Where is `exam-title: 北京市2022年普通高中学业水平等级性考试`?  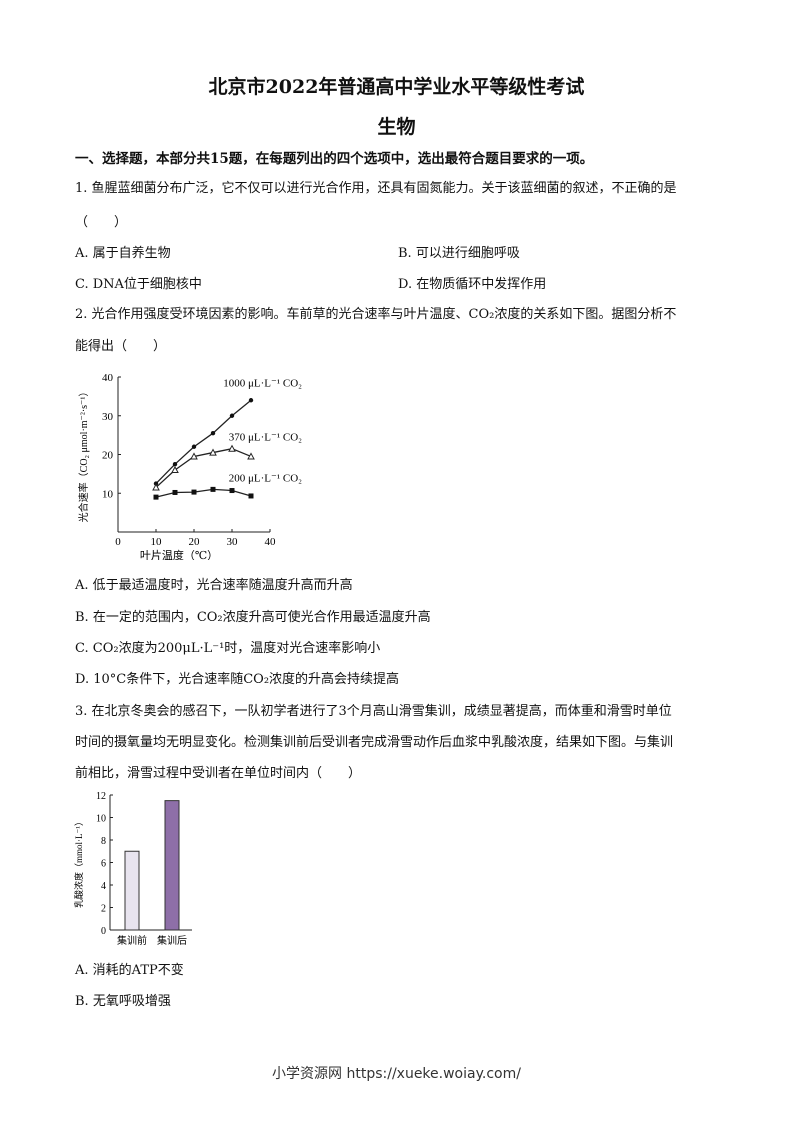 exam-title: 北京市2022年普通高中学业水平等级性考试 is located at coordinates (396, 87).